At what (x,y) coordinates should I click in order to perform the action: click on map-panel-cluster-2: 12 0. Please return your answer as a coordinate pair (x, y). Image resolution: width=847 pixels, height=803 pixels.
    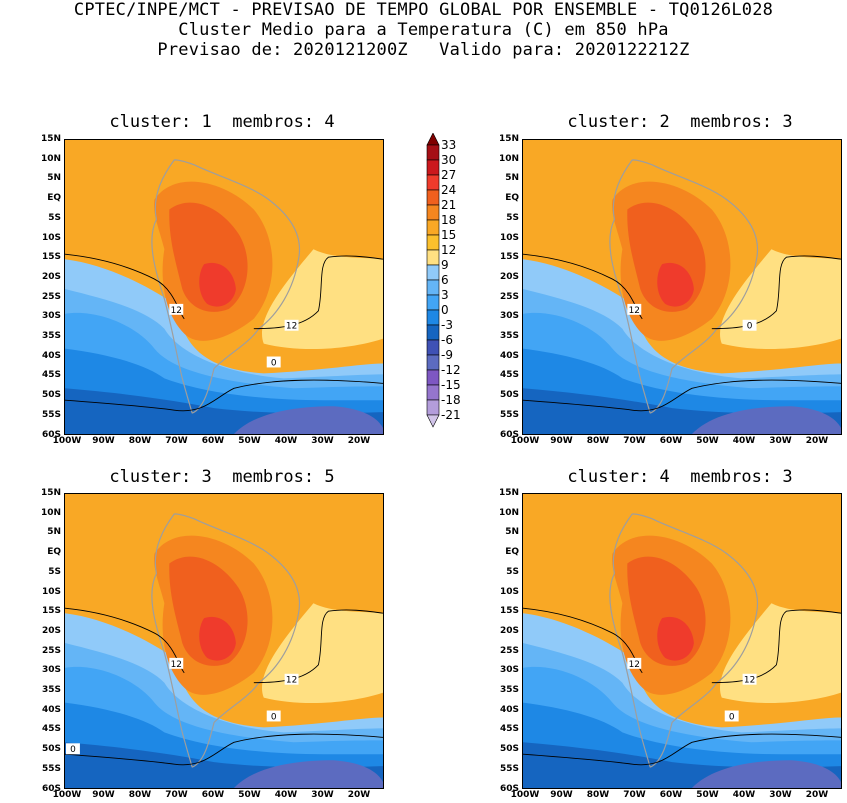
    Looking at the image, I should click on (682, 287).